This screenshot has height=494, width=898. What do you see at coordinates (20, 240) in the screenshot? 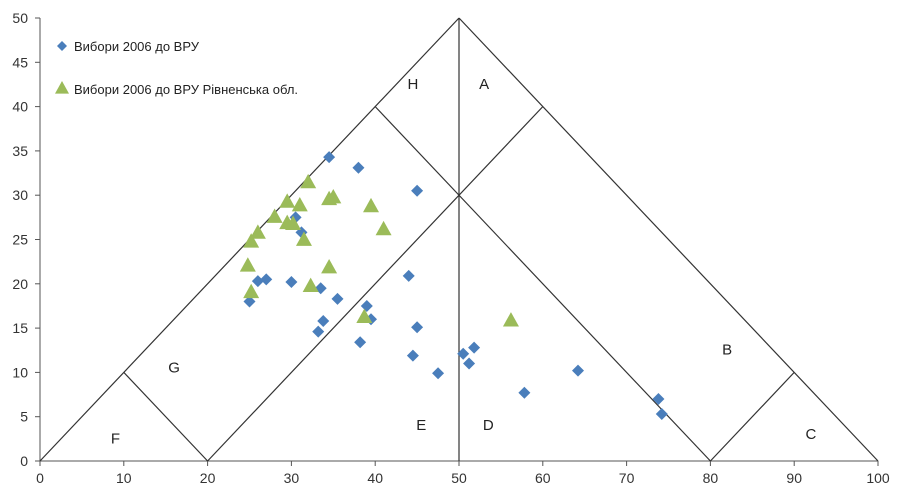
I see `y-tick-label: 25` at bounding box center [20, 240].